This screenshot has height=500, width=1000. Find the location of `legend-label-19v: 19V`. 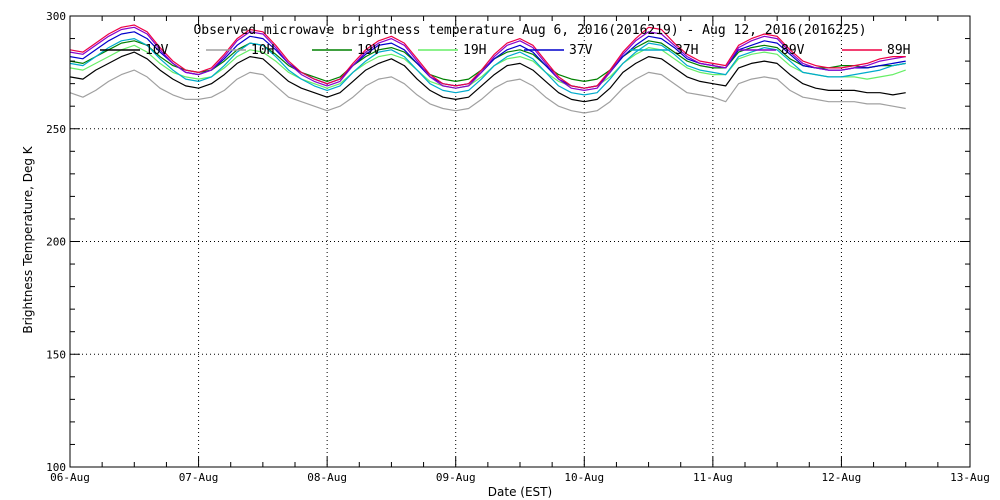

legend-label-19v: 19V is located at coordinates (369, 50).